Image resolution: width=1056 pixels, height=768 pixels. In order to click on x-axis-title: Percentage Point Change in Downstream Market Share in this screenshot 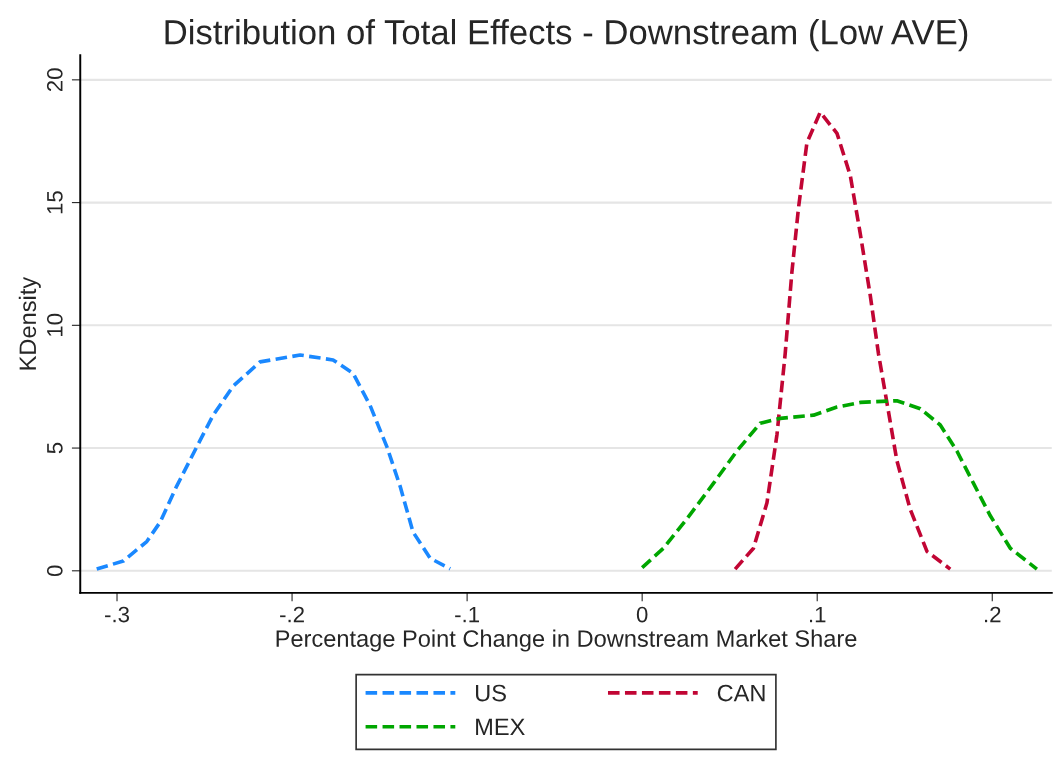, I will do `click(566, 640)`.